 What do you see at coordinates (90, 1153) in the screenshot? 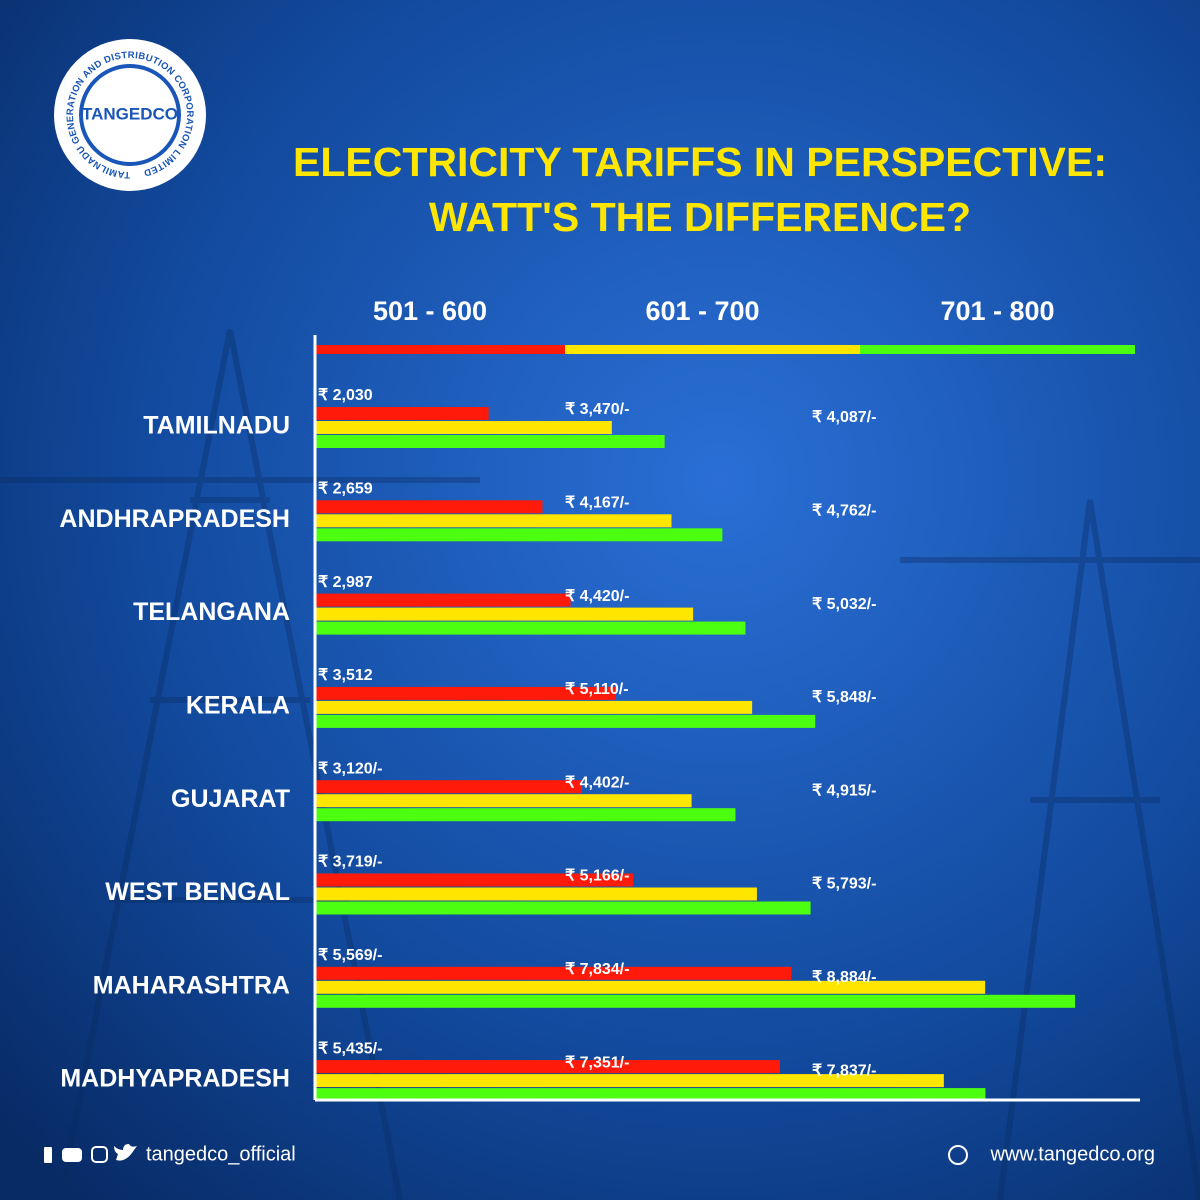
I see `social-icons` at bounding box center [90, 1153].